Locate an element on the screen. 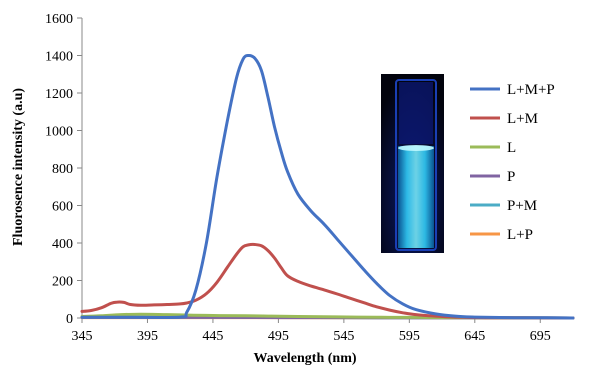  legend-label: L+M+P is located at coordinates (531, 90).